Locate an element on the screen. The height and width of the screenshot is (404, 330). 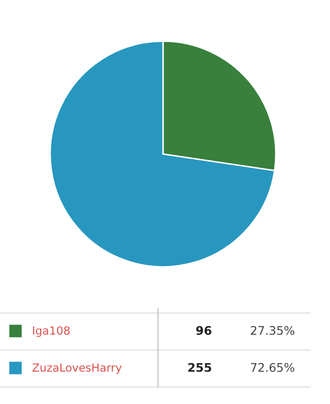
text: 27.35% is located at coordinates (272, 330).